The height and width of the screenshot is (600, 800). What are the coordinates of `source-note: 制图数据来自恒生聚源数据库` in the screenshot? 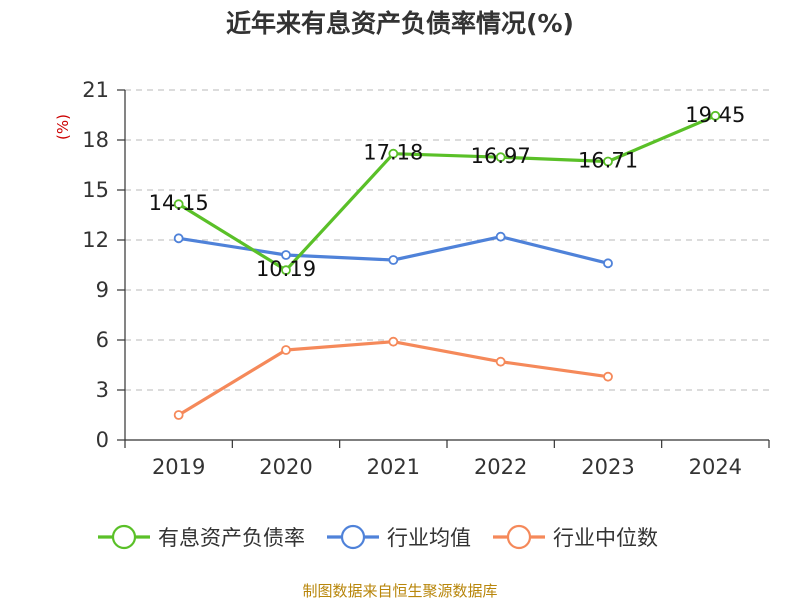 It's located at (399, 591).